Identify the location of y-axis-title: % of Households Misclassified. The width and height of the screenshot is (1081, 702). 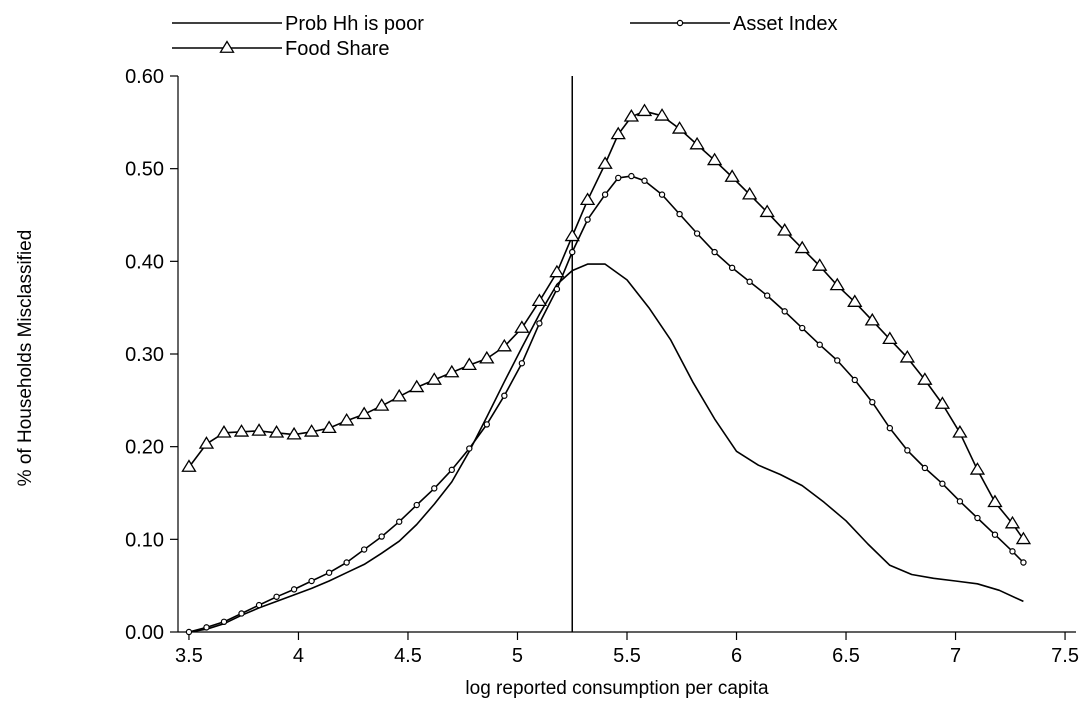
(25, 358).